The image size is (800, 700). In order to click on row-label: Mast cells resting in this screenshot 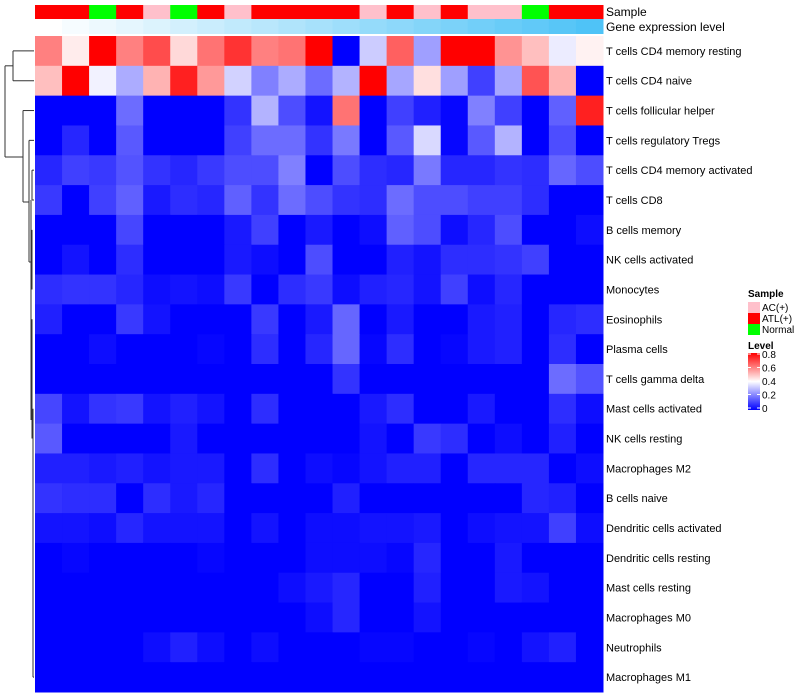, I will do `click(648, 589)`.